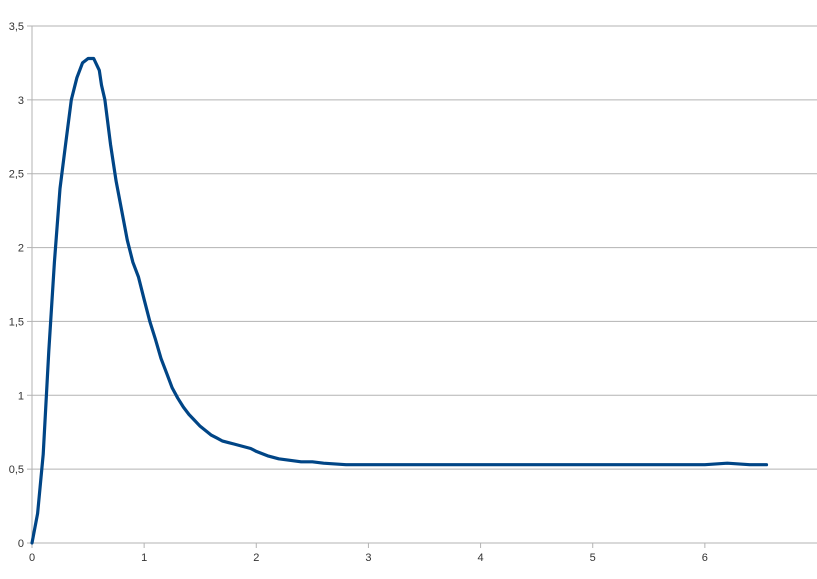  What do you see at coordinates (16, 27) in the screenshot?
I see `y-tick-label: 3,5` at bounding box center [16, 27].